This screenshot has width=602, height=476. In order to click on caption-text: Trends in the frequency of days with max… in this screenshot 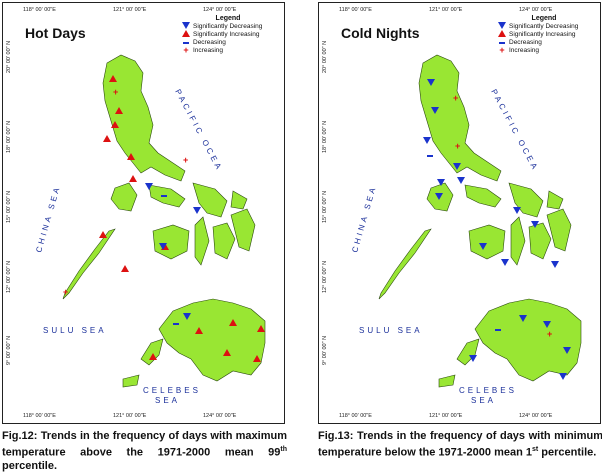, I will do `click(144, 444)`.